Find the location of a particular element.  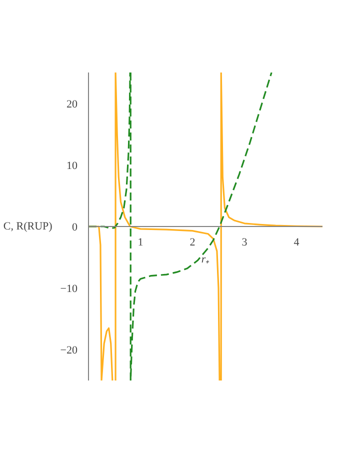

x-tick-label: 2 is located at coordinates (193, 242).